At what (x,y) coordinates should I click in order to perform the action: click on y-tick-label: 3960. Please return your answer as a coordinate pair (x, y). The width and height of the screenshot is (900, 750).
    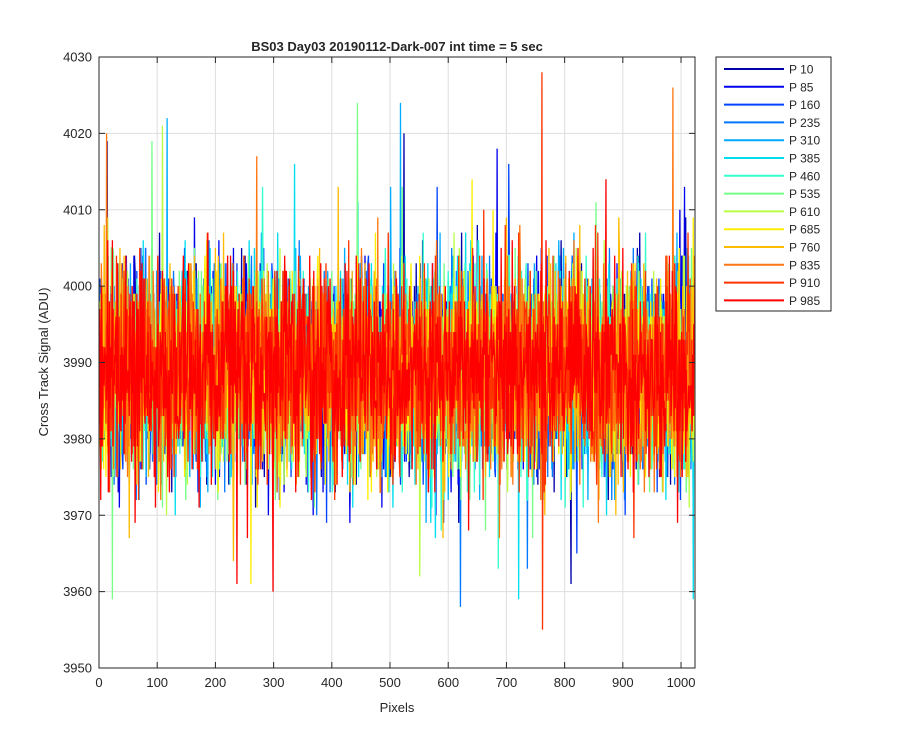
    Looking at the image, I should click on (77, 591).